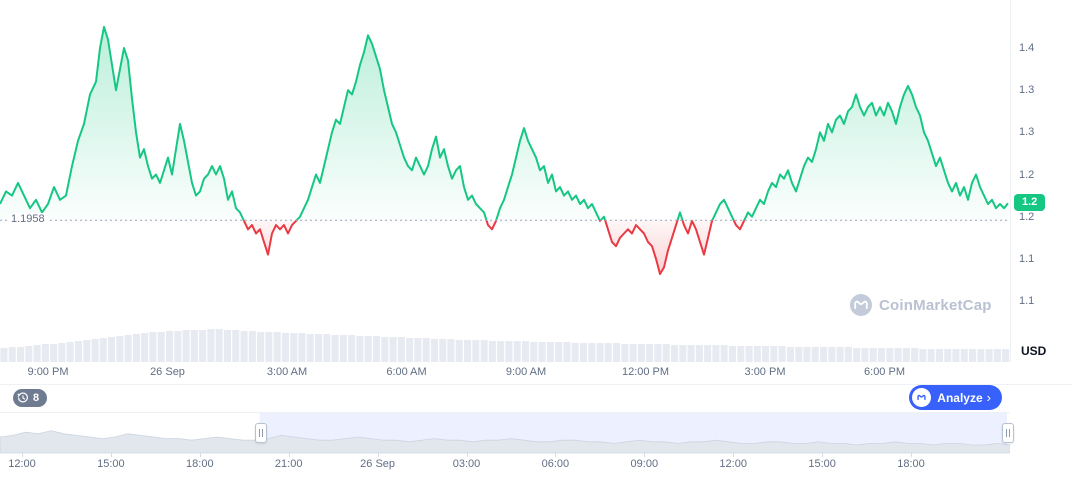  What do you see at coordinates (378, 464) in the screenshot?
I see `navigator-axis-label: 26 Sep` at bounding box center [378, 464].